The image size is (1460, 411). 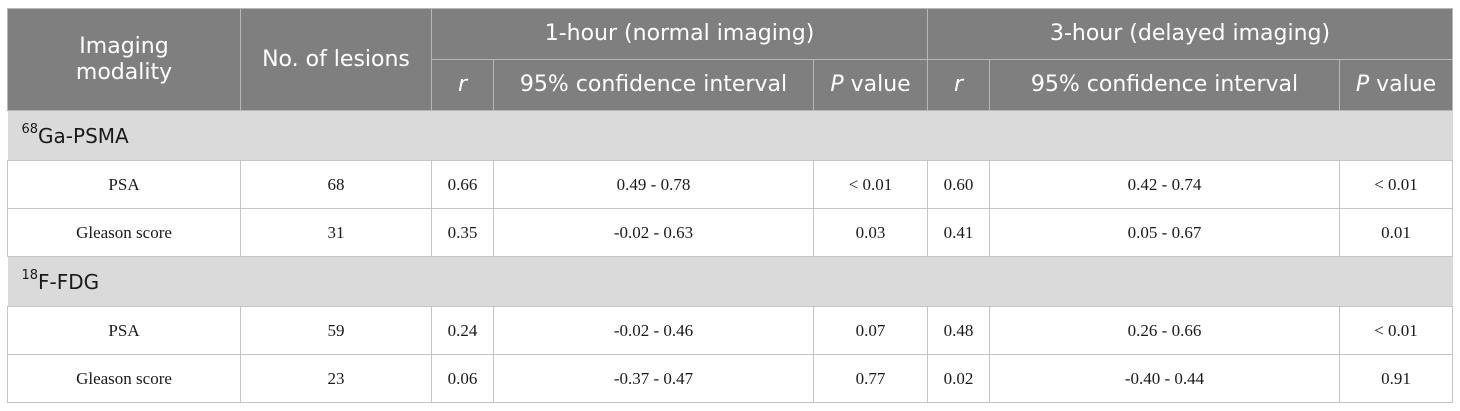 I want to click on cell-ci-1: -0.37 - 0.47, so click(x=653, y=378).